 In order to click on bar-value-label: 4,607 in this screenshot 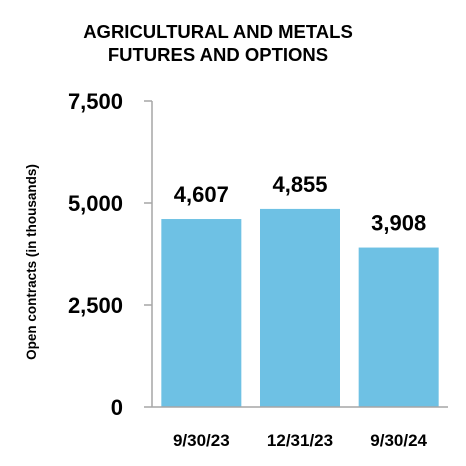, I will do `click(201, 194)`.